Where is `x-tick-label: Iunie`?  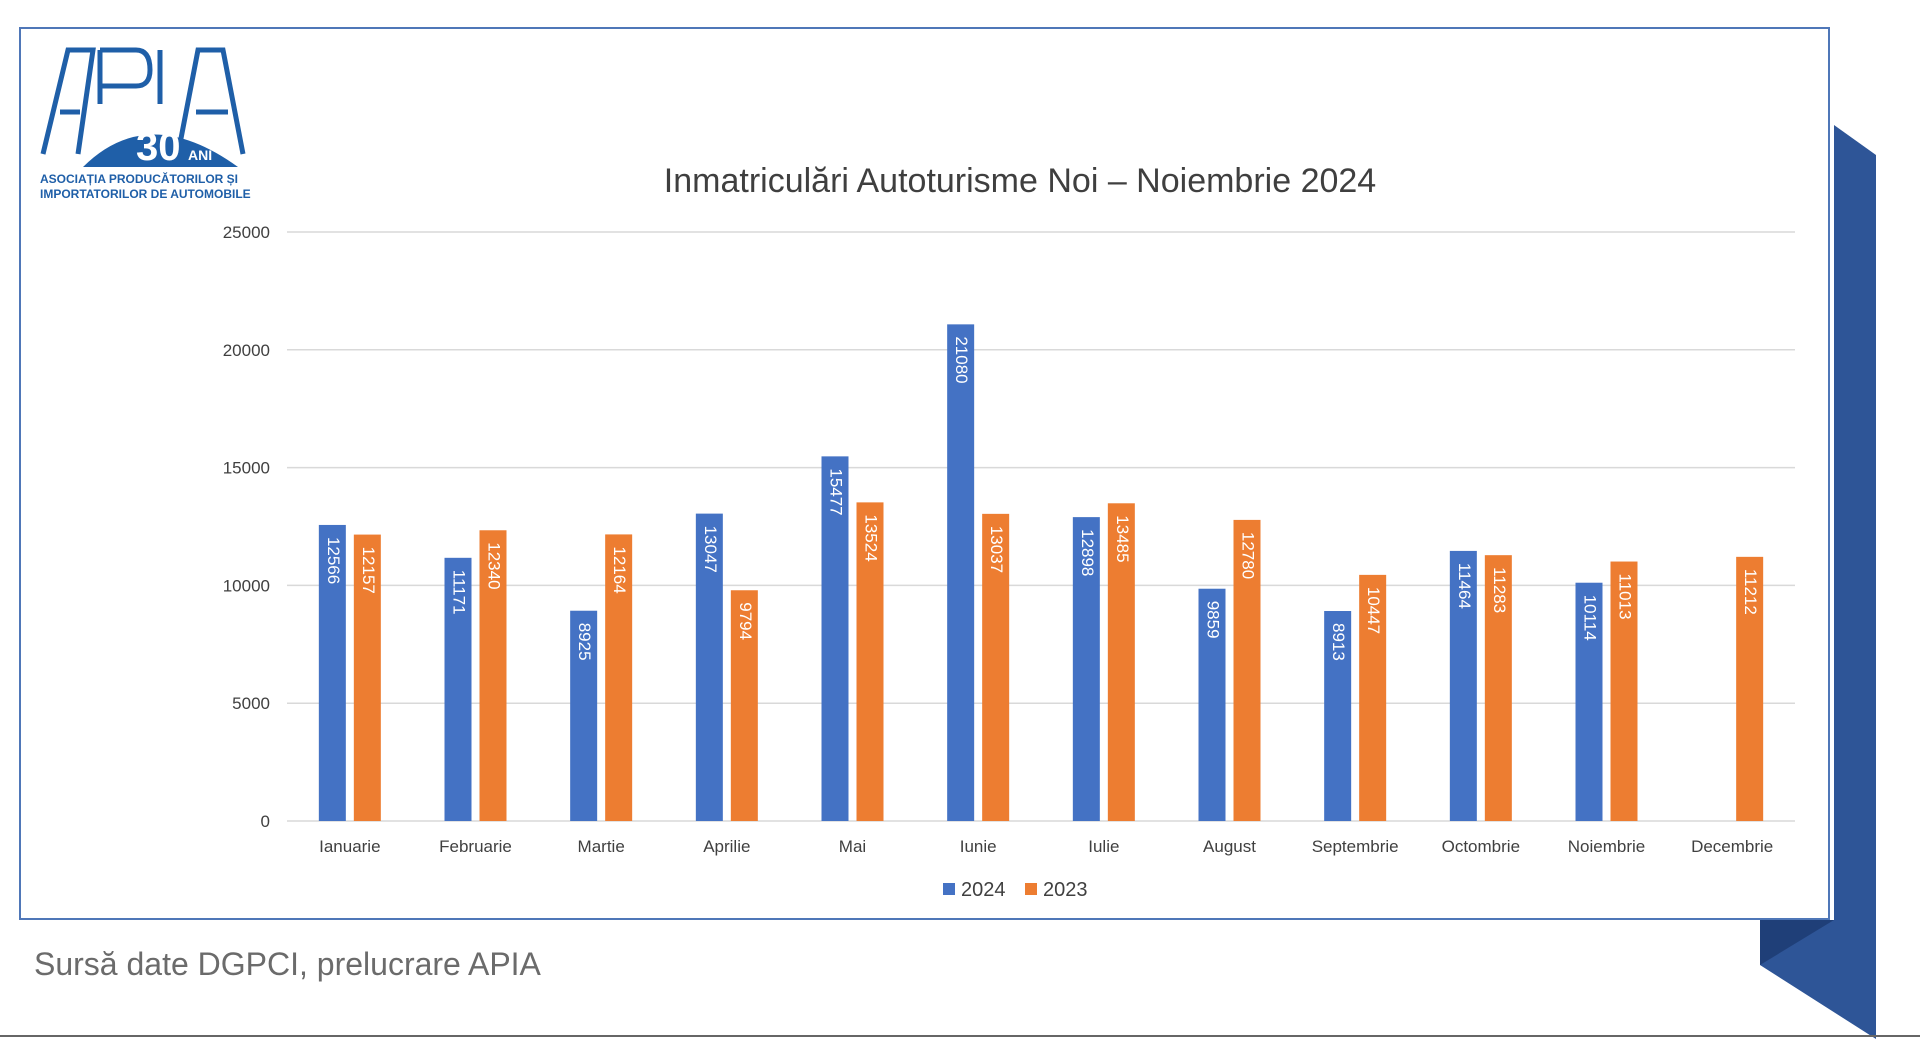 x-tick-label: Iunie is located at coordinates (978, 846).